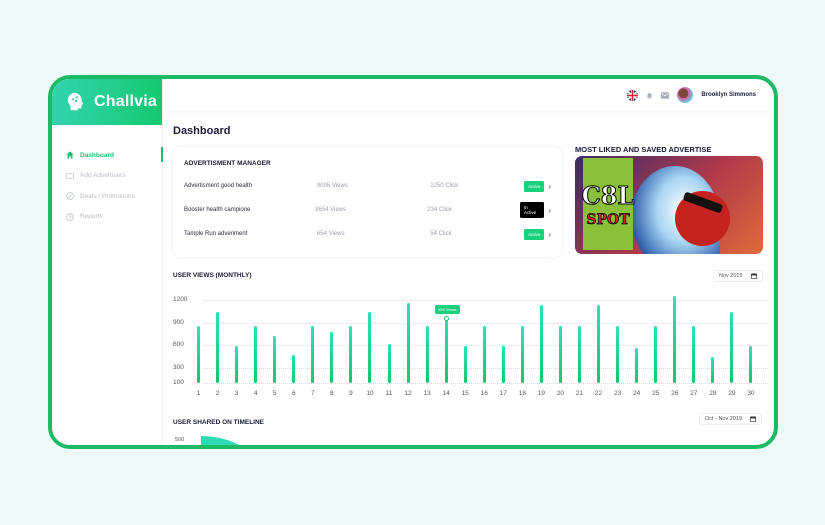 This screenshot has width=825, height=525. I want to click on logo-text-bottom: SPOT, so click(608, 219).